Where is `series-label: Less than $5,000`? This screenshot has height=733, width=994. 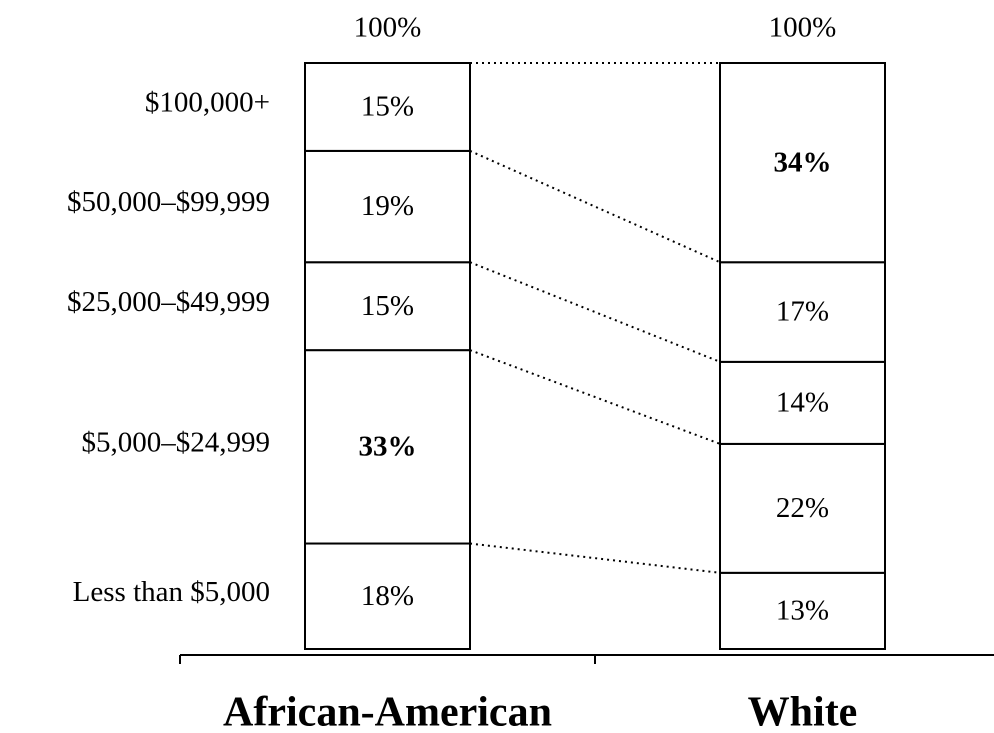 series-label: Less than $5,000 is located at coordinates (171, 592).